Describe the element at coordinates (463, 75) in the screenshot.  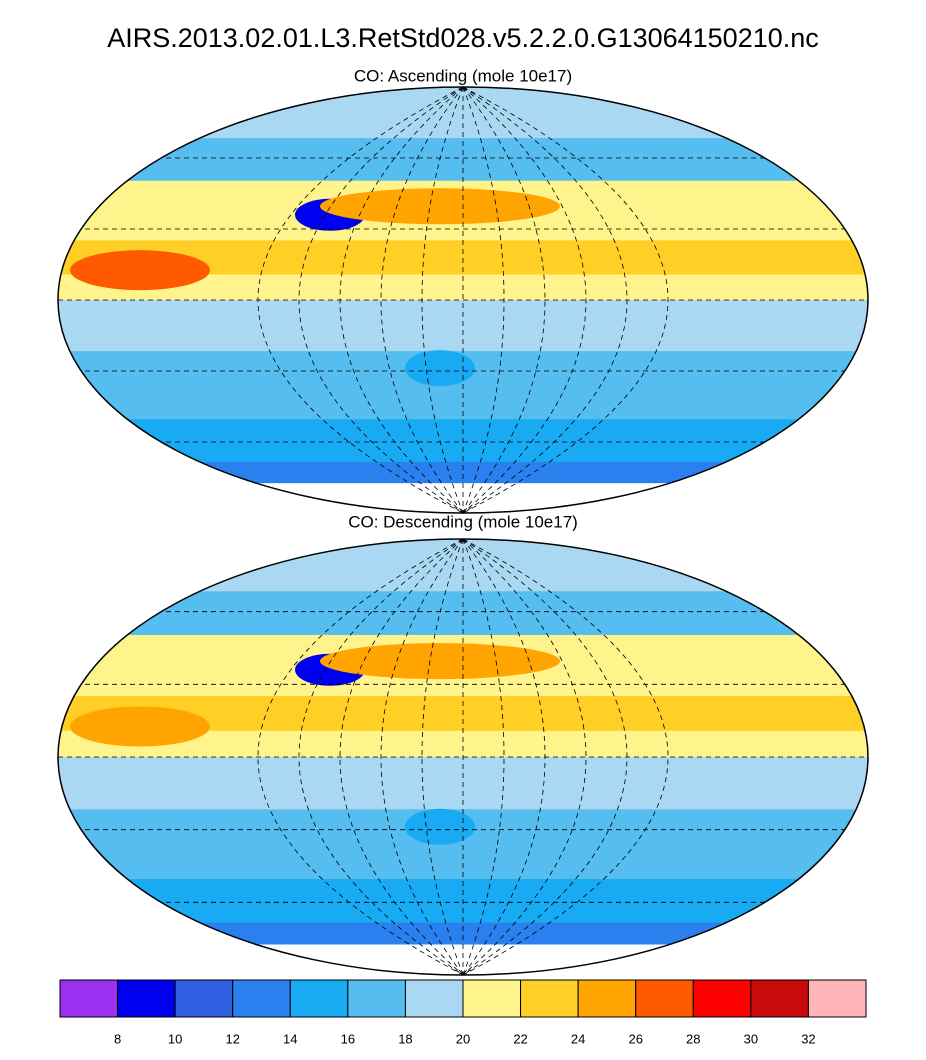
I see `panel-subtitle: CO: Ascending (mole 10e17)` at that location.